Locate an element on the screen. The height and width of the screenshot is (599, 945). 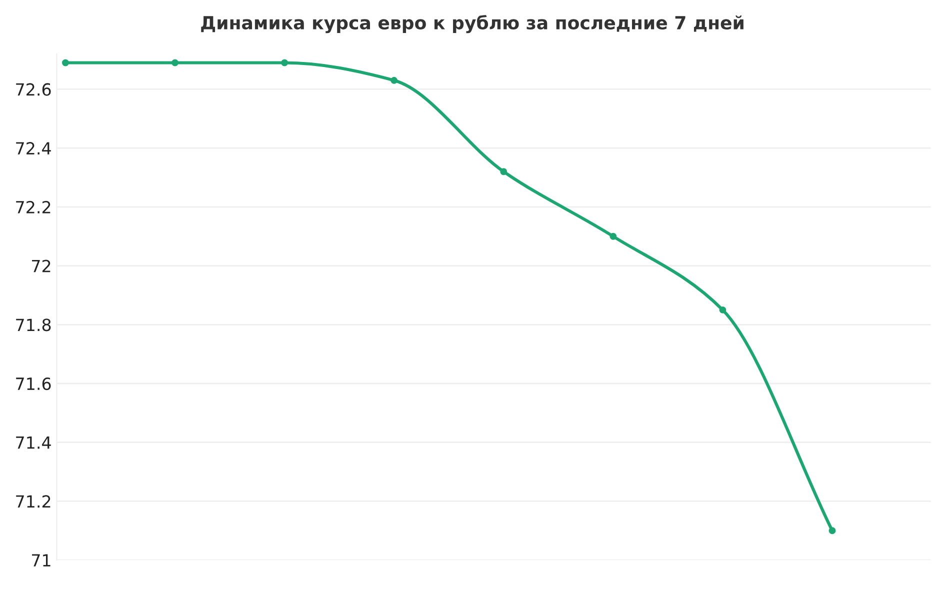
y-tick-label: 72.2 is located at coordinates (33, 207).